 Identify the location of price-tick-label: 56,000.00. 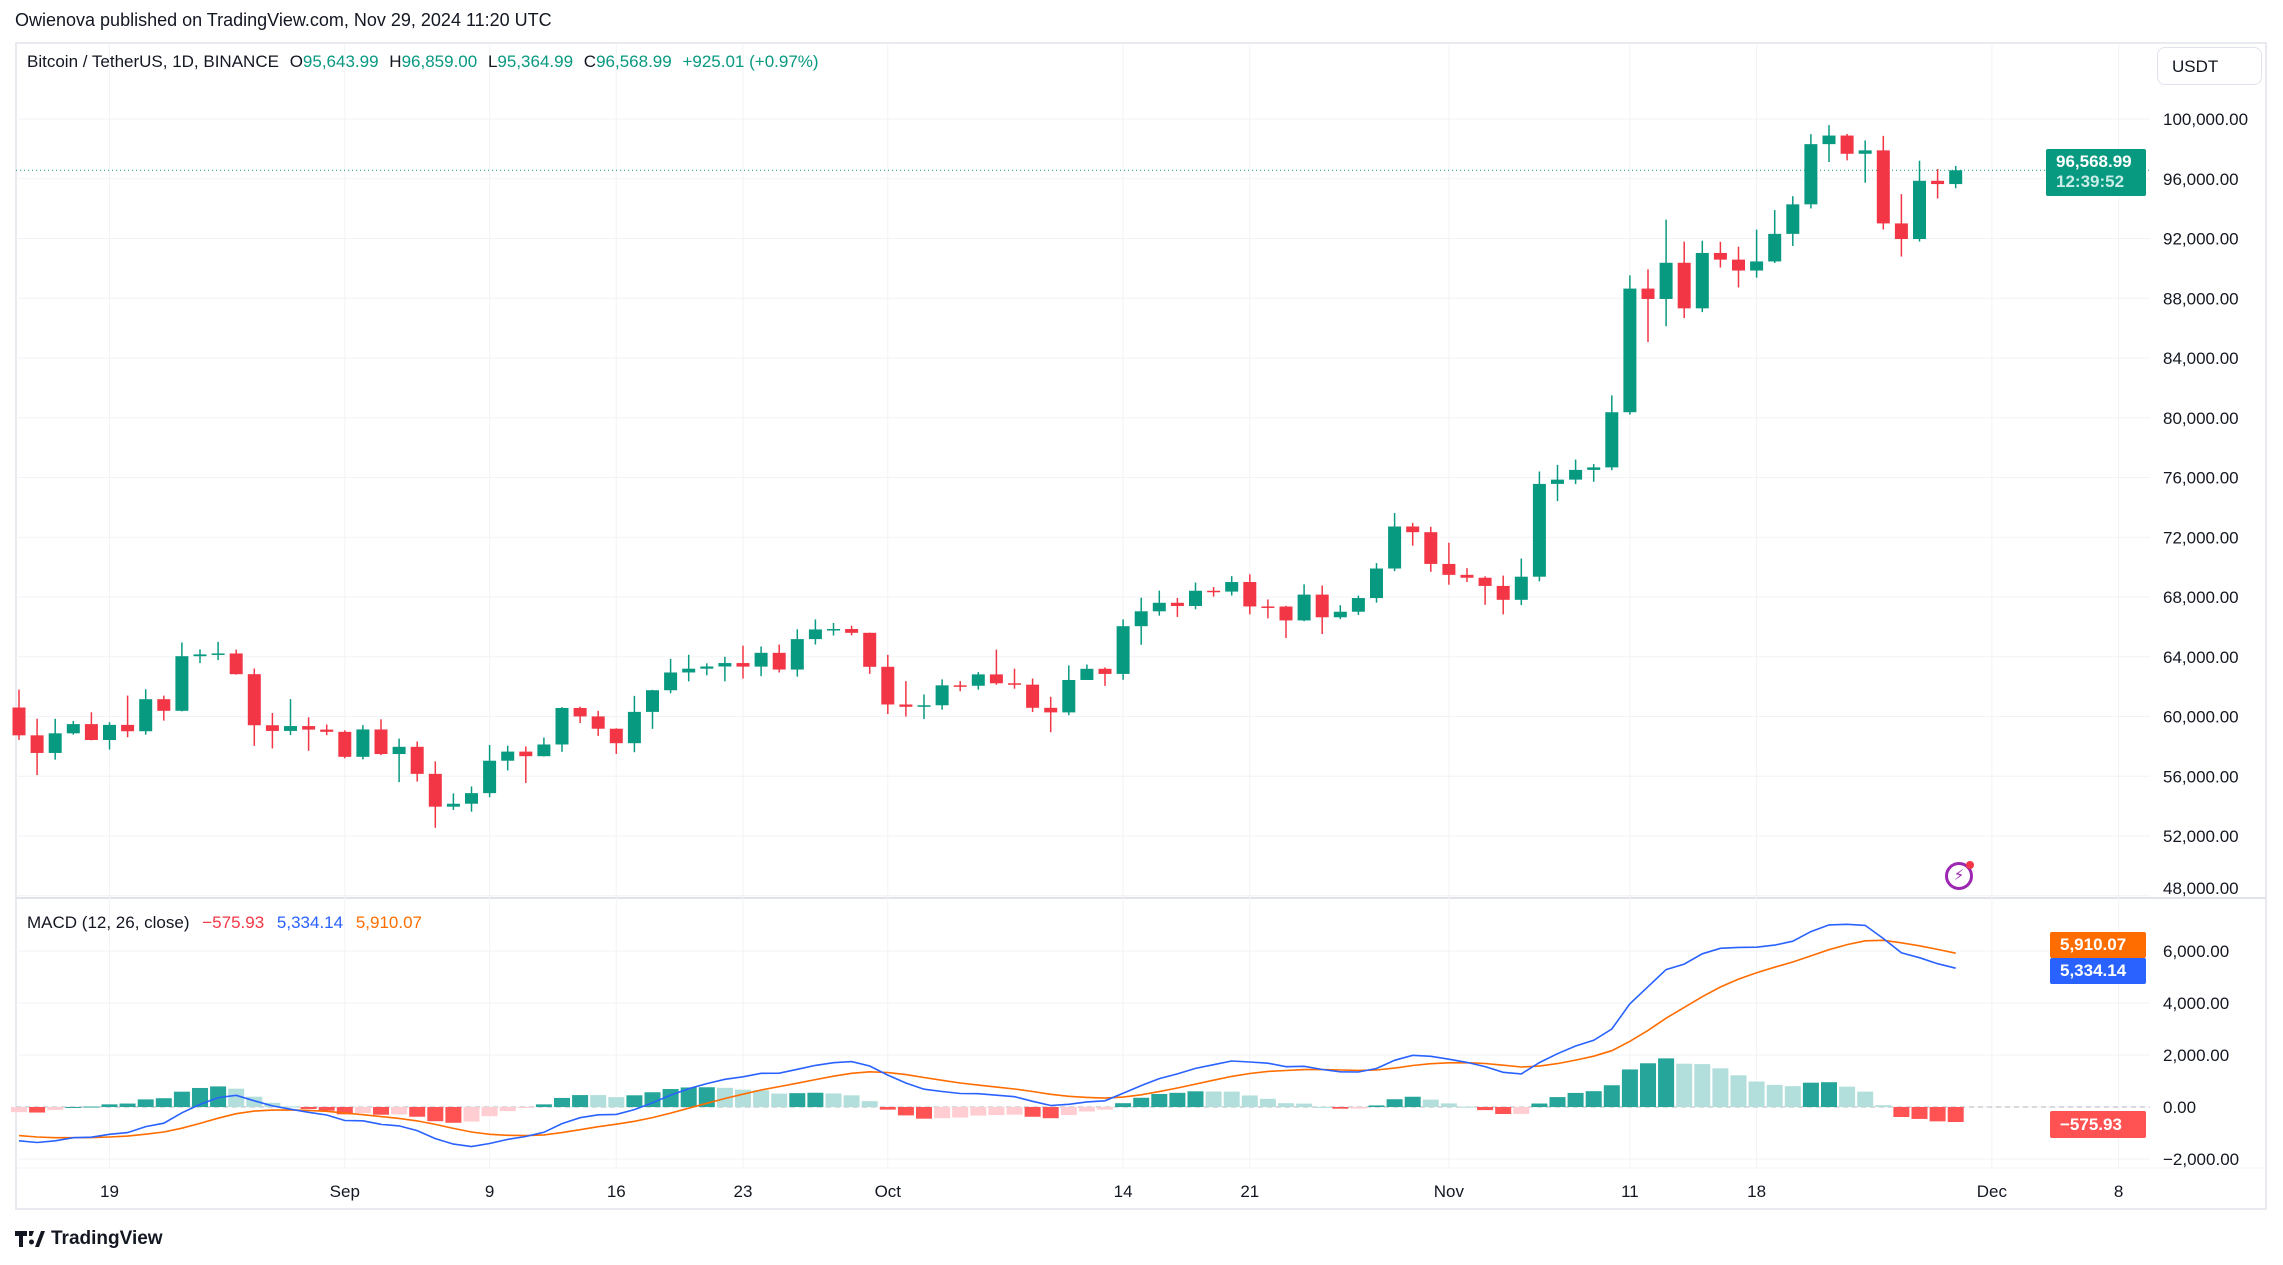
(2201, 776).